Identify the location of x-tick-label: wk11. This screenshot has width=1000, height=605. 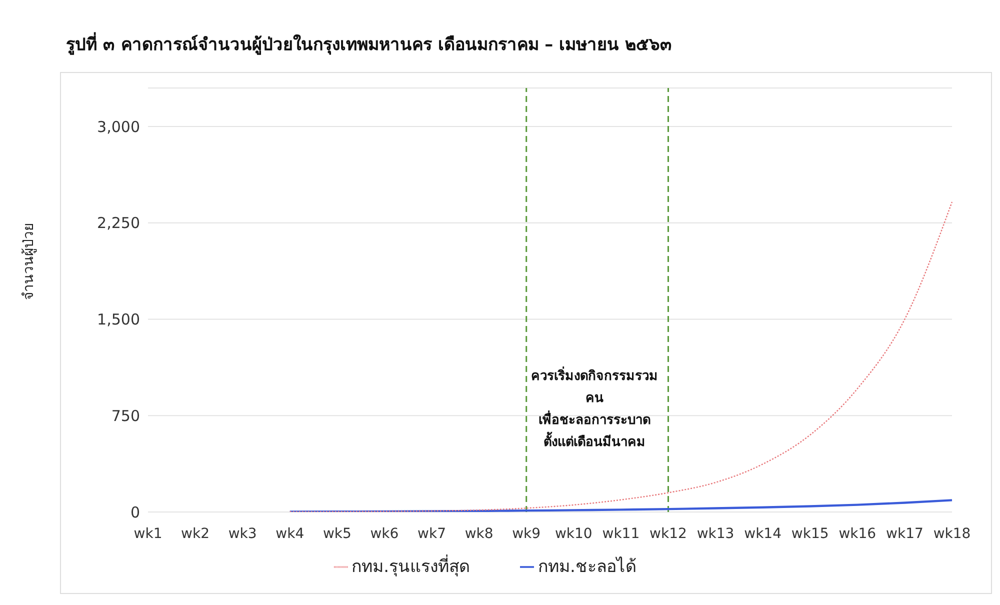
(621, 534).